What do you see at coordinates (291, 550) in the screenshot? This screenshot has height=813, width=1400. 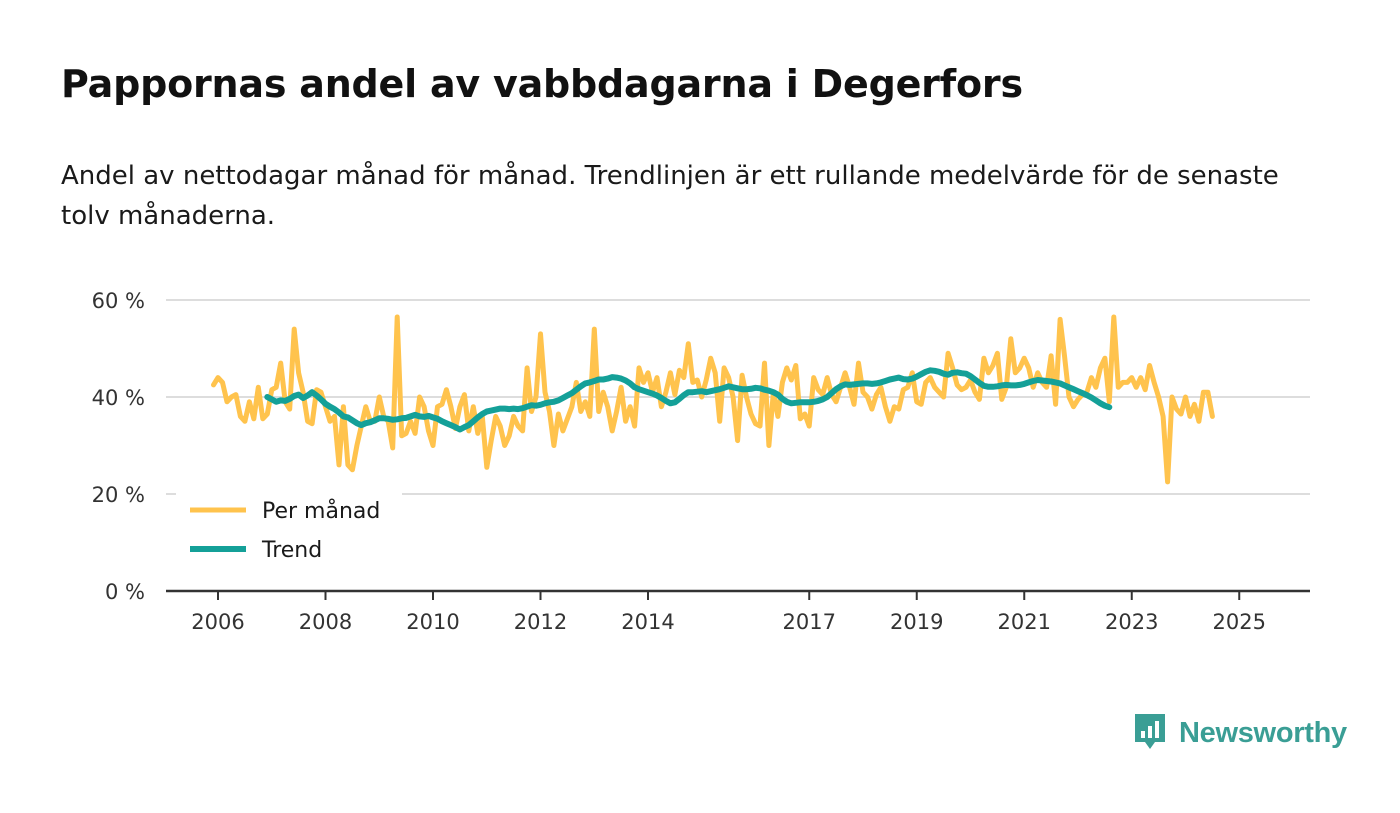 I see `legend-label-trend: Trend` at bounding box center [291, 550].